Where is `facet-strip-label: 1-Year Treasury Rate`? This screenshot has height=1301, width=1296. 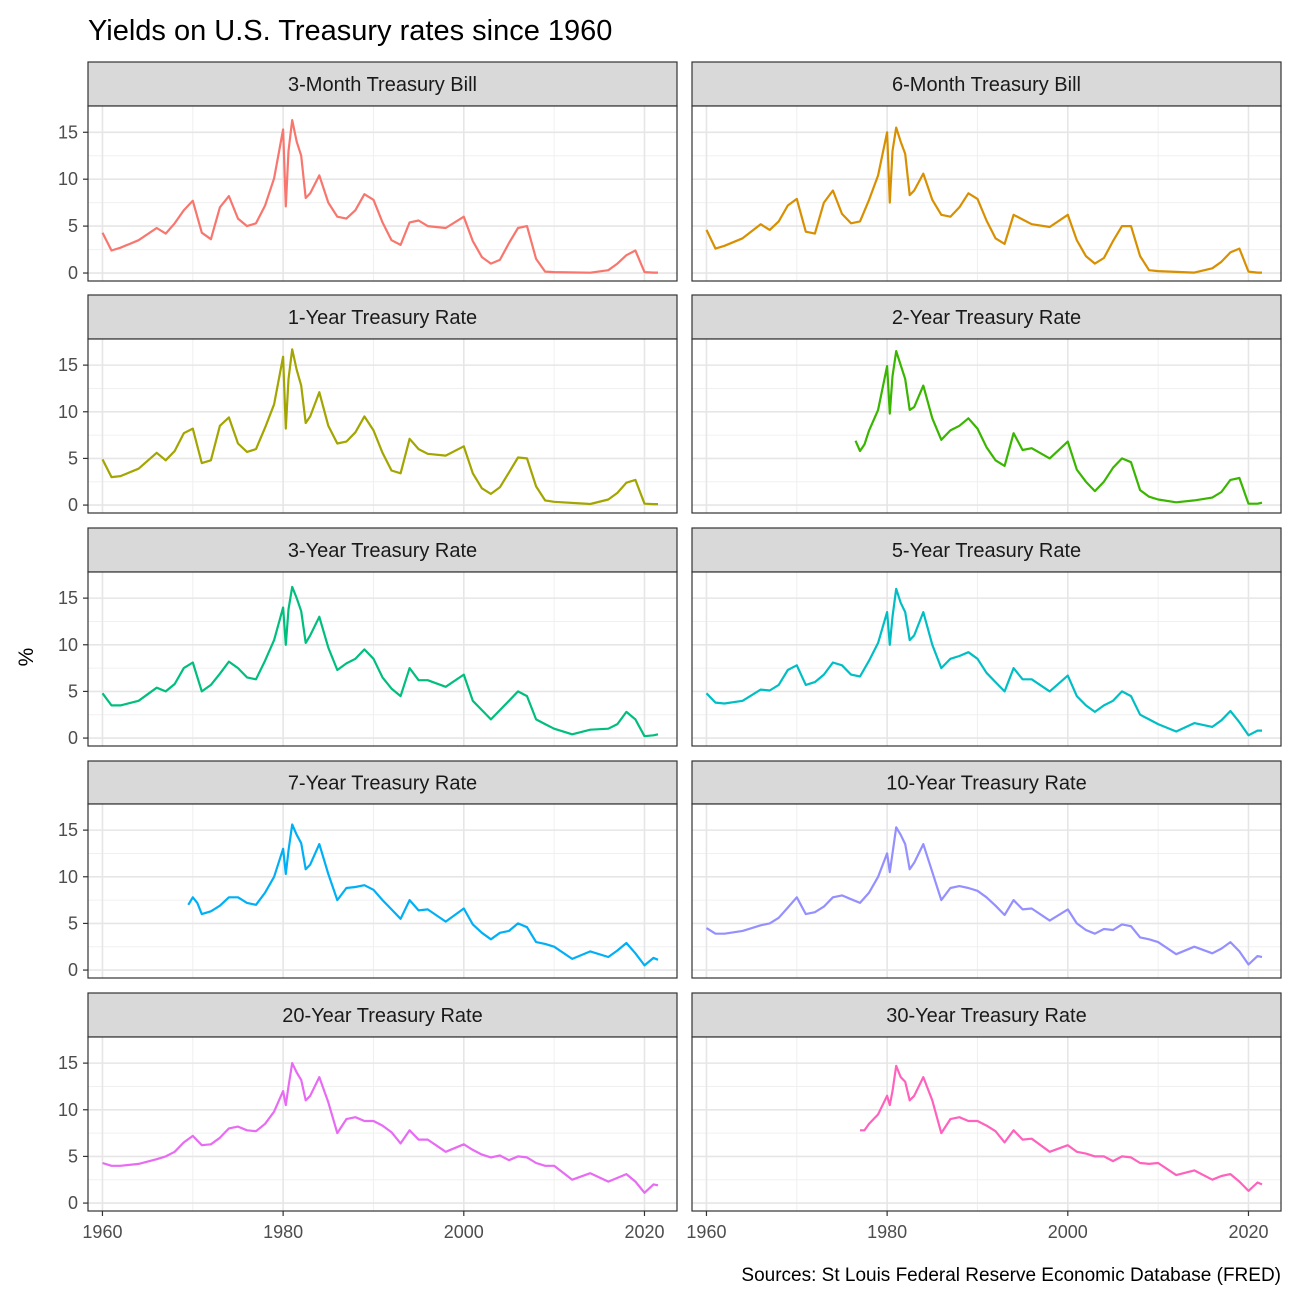
facet-strip-label: 1-Year Treasury Rate is located at coordinates (382, 318).